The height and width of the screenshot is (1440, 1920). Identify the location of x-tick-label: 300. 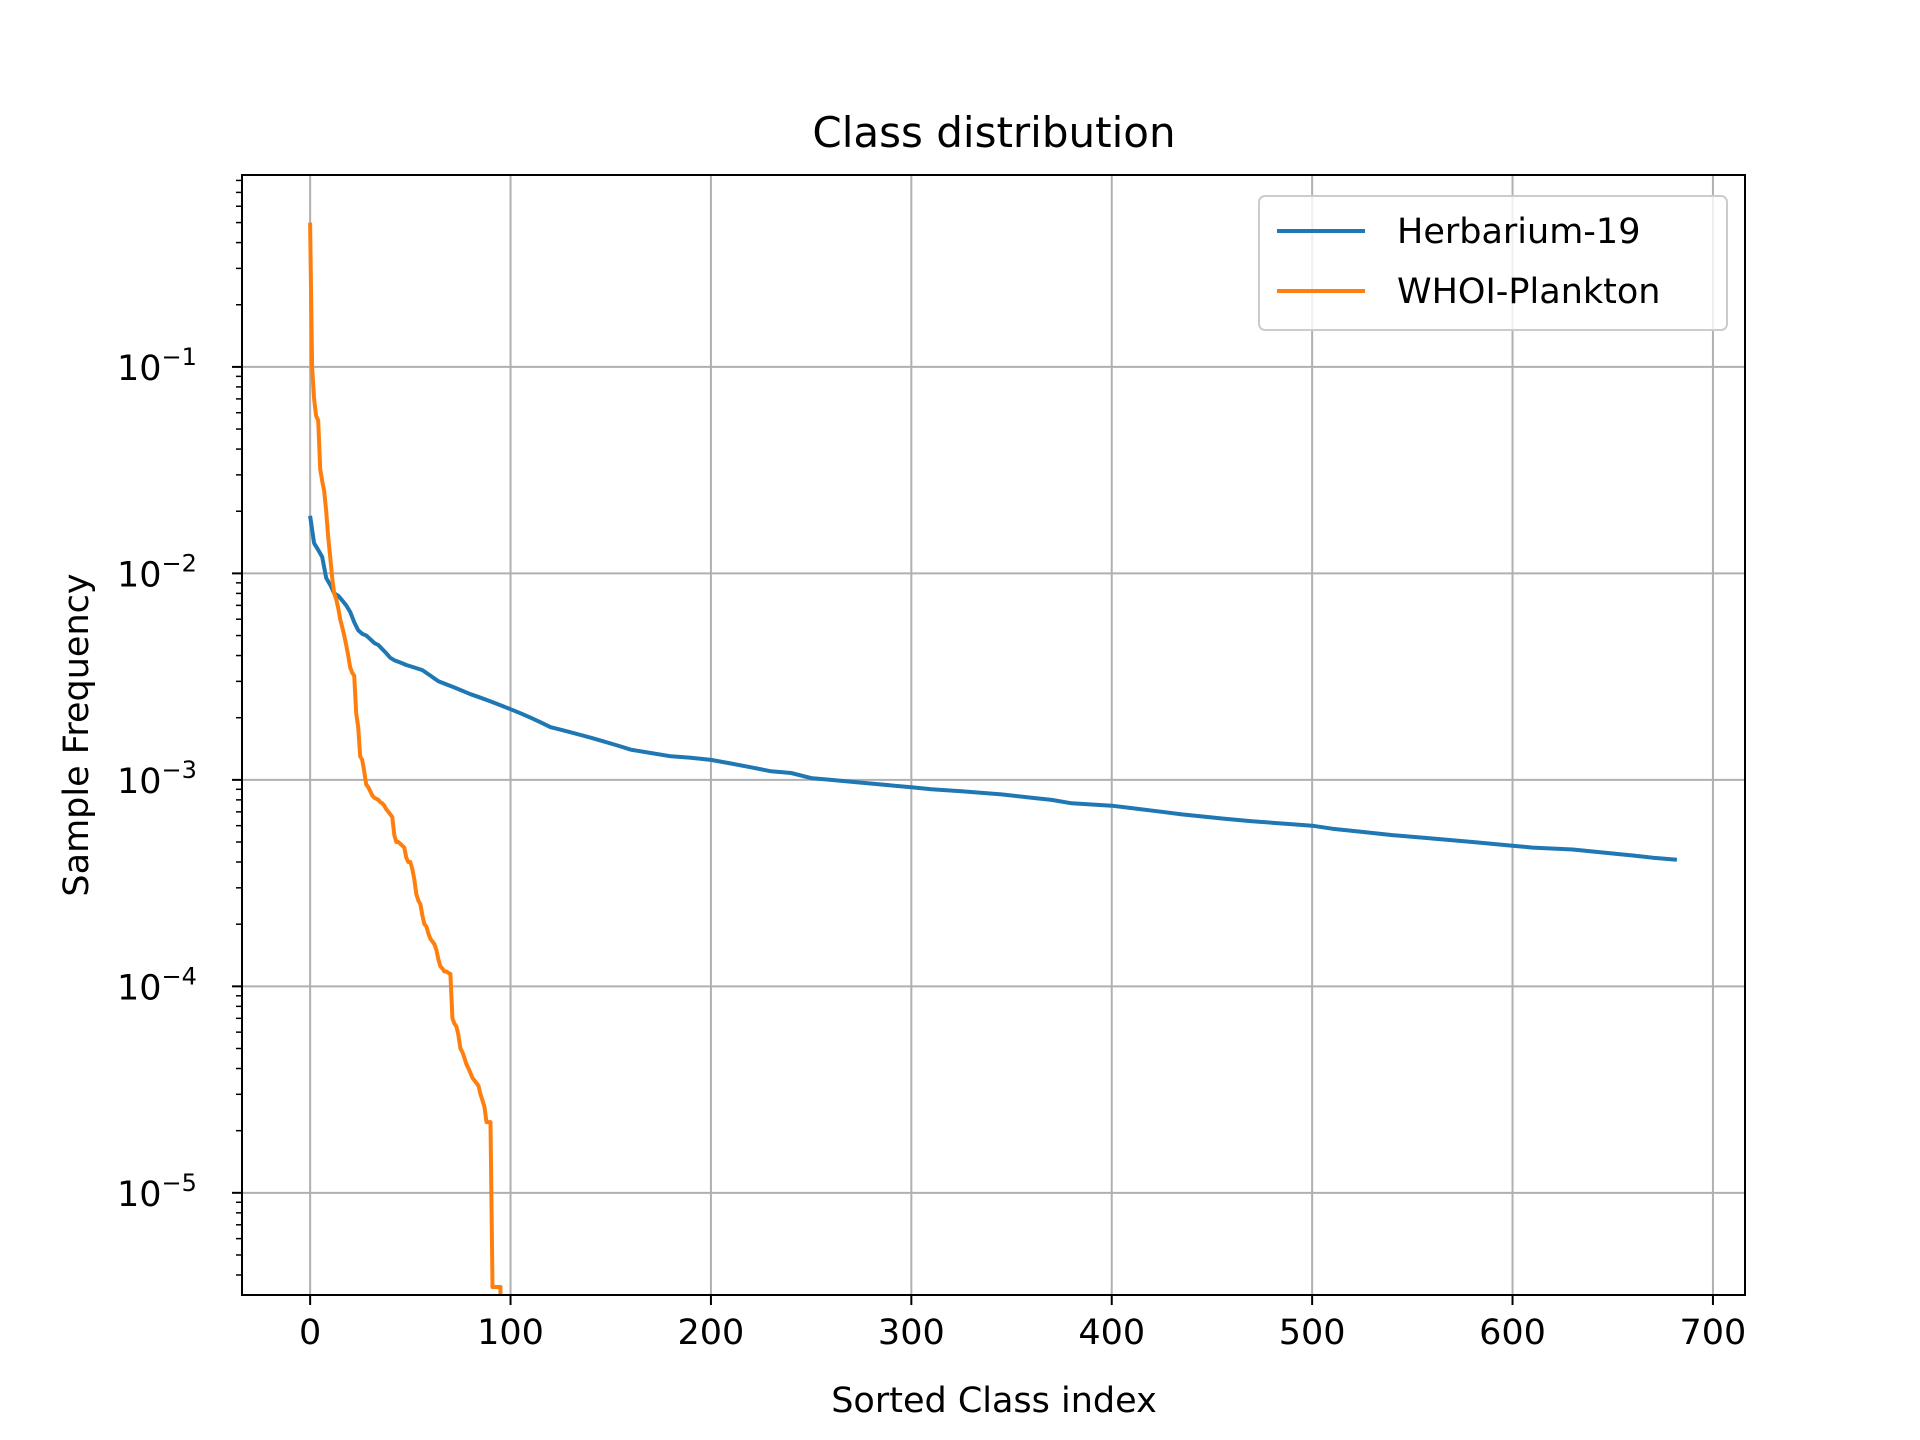
(911, 1333).